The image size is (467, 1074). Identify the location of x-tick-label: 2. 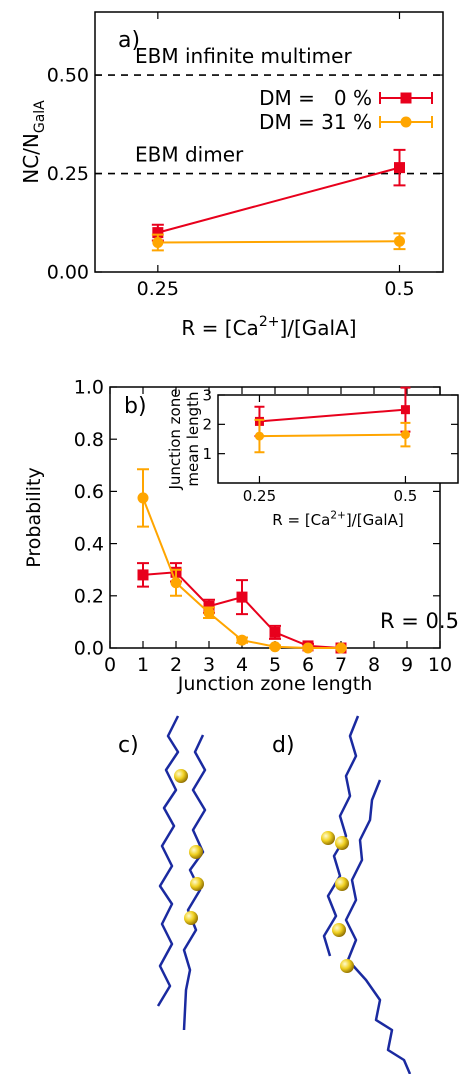
(176, 665).